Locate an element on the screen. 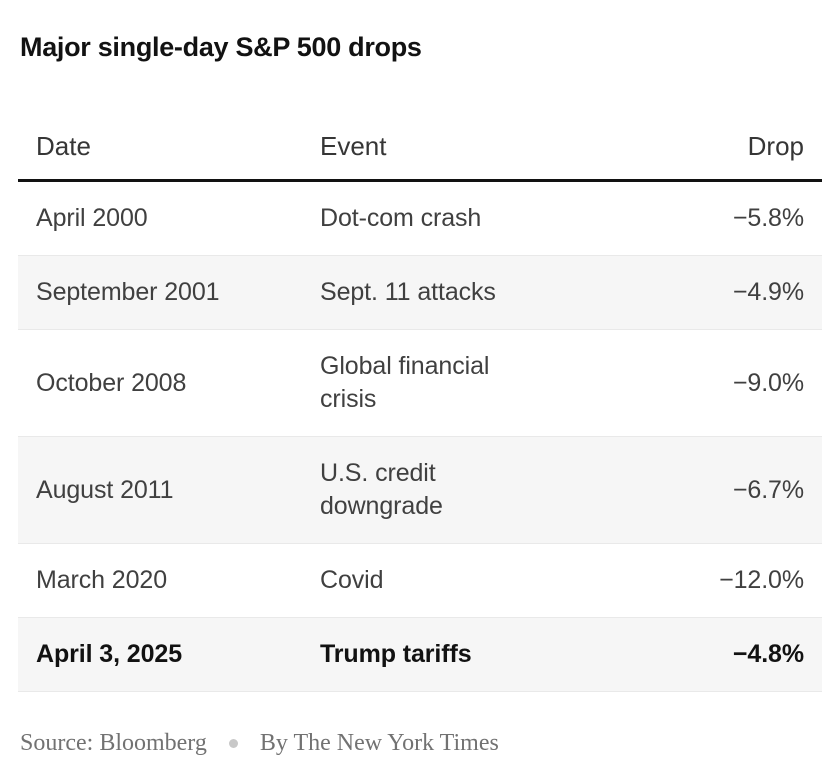  drop-cell: −6.7% is located at coordinates (768, 489).